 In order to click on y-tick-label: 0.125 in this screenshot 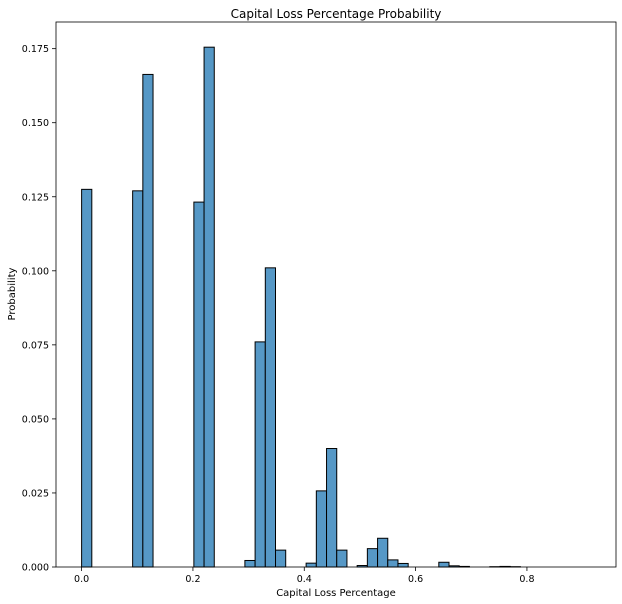, I will do `click(35, 197)`.